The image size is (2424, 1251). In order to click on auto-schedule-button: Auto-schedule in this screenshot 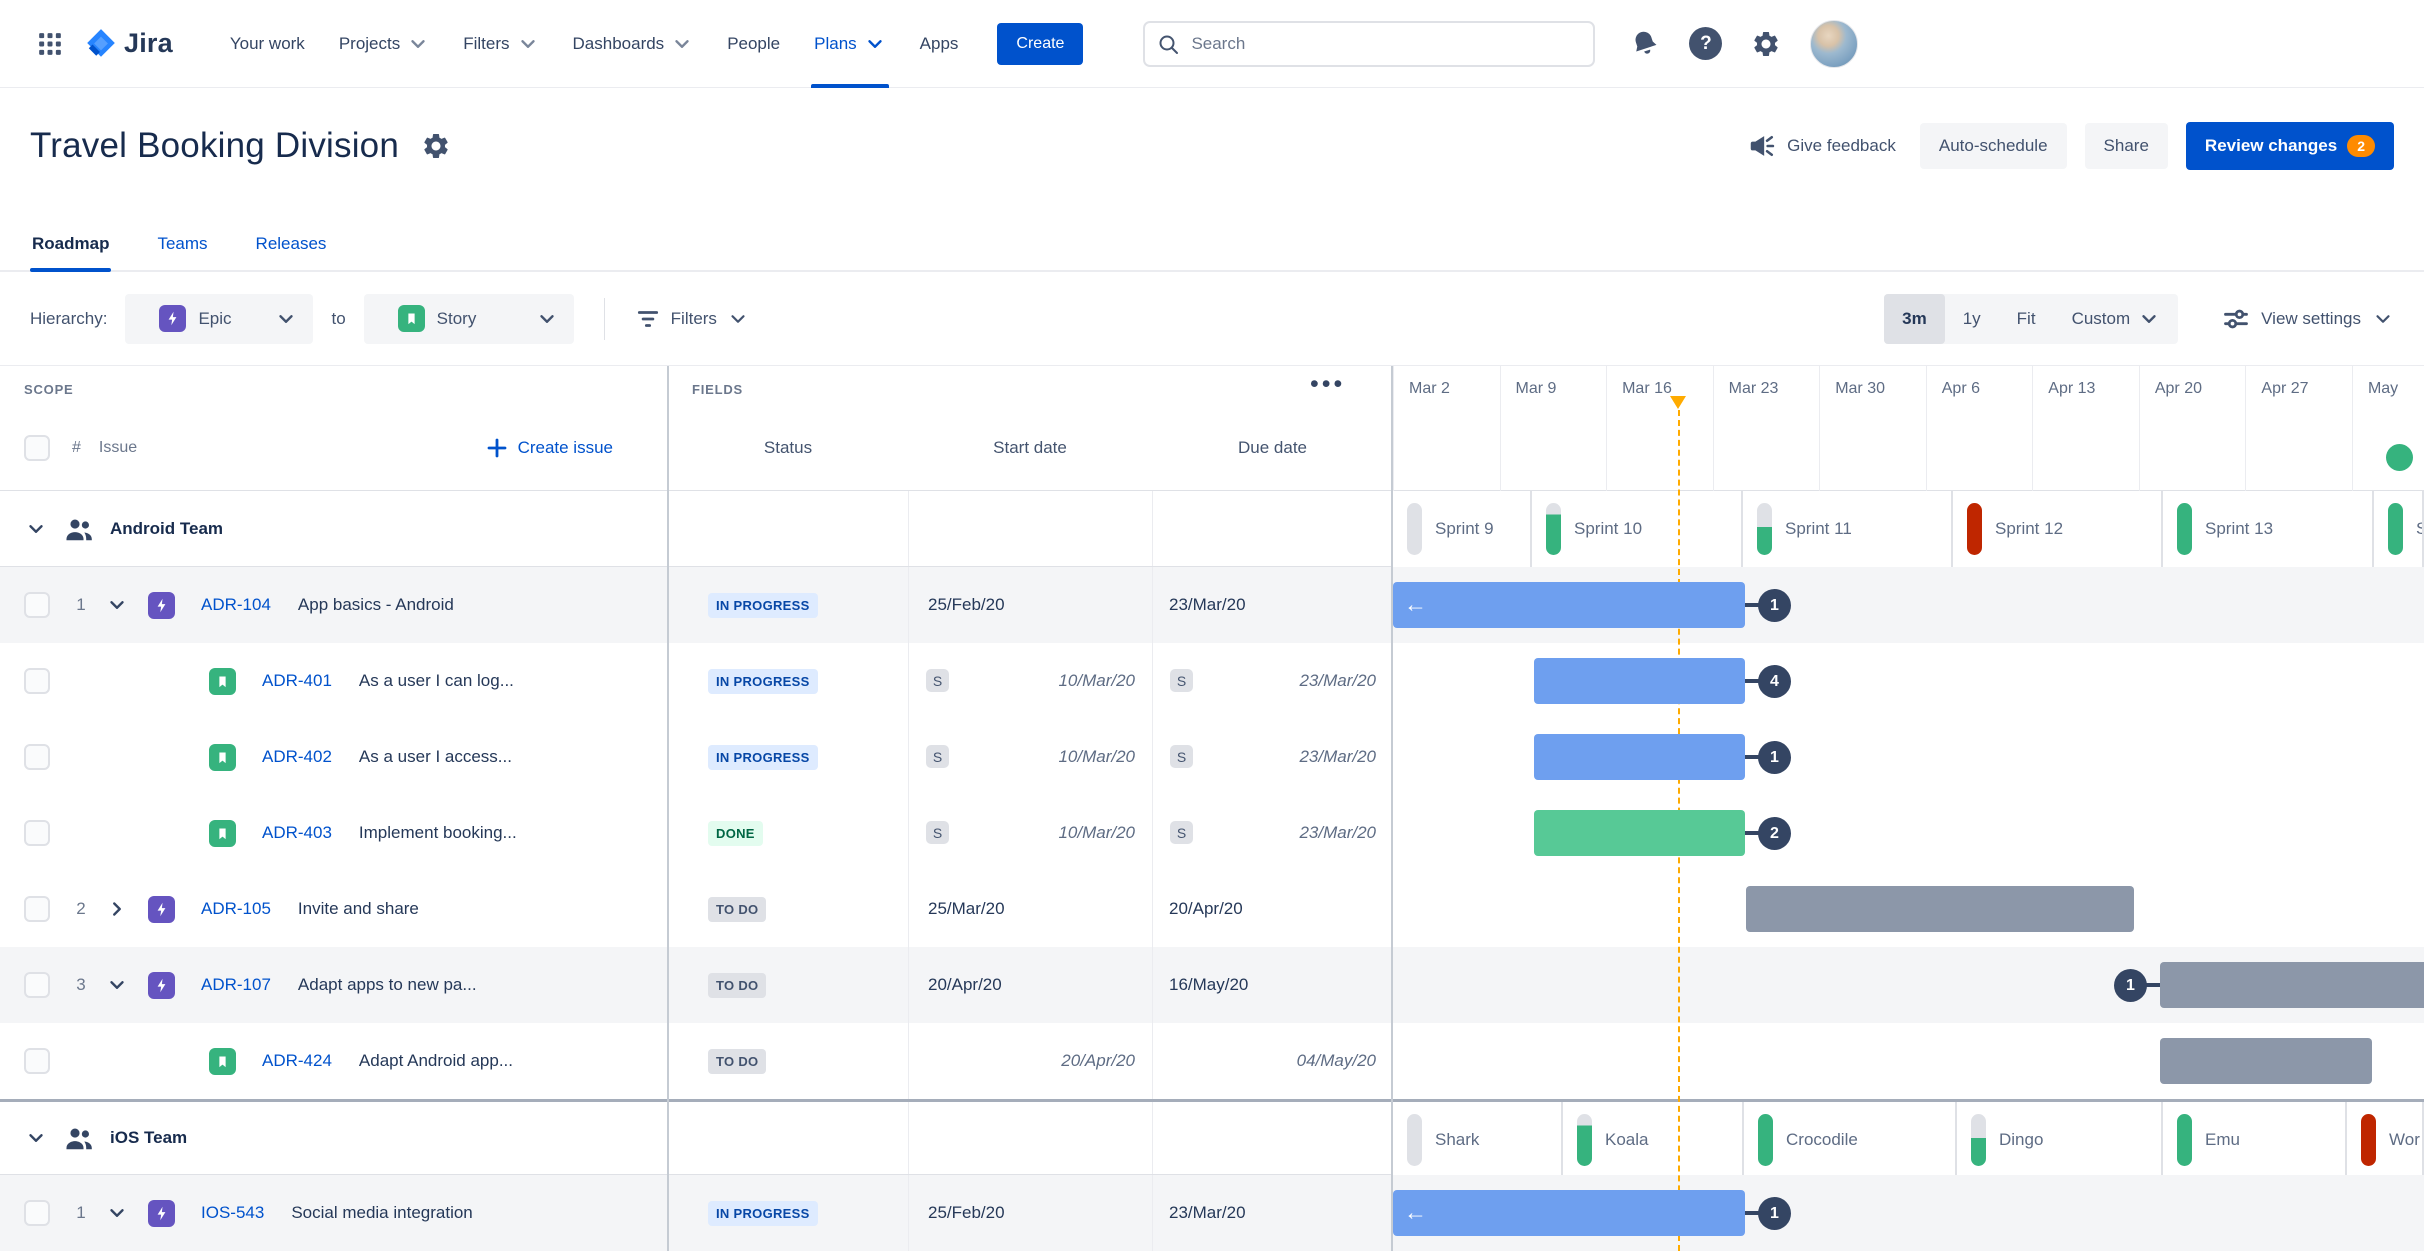, I will do `click(1993, 146)`.